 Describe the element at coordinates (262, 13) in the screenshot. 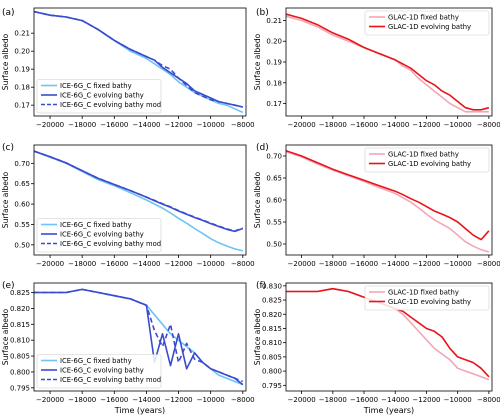

I see `panel-label: (b)` at that location.